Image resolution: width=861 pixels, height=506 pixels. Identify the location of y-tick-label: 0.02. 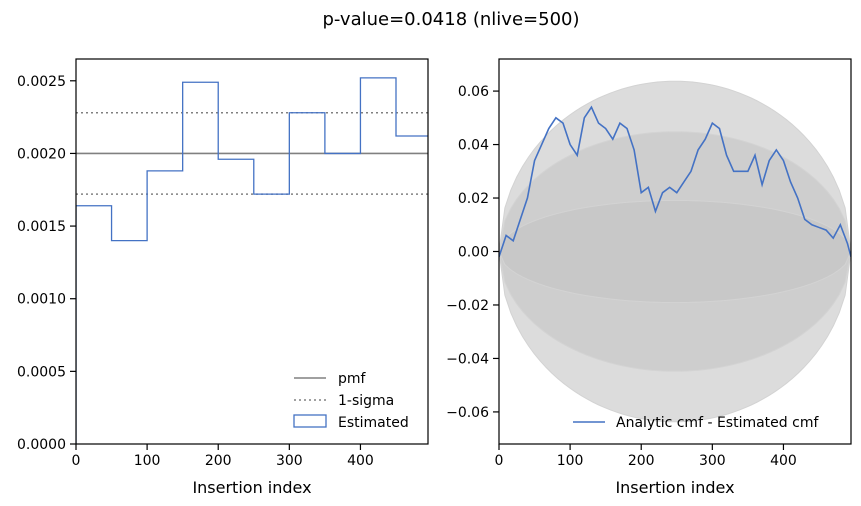
(473, 199).